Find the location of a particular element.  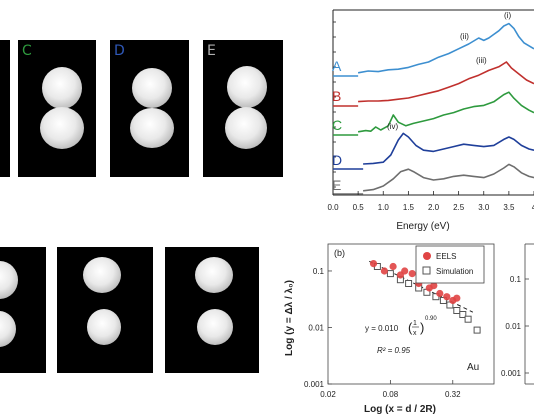

annotation-i: (i) is located at coordinates (507, 15).